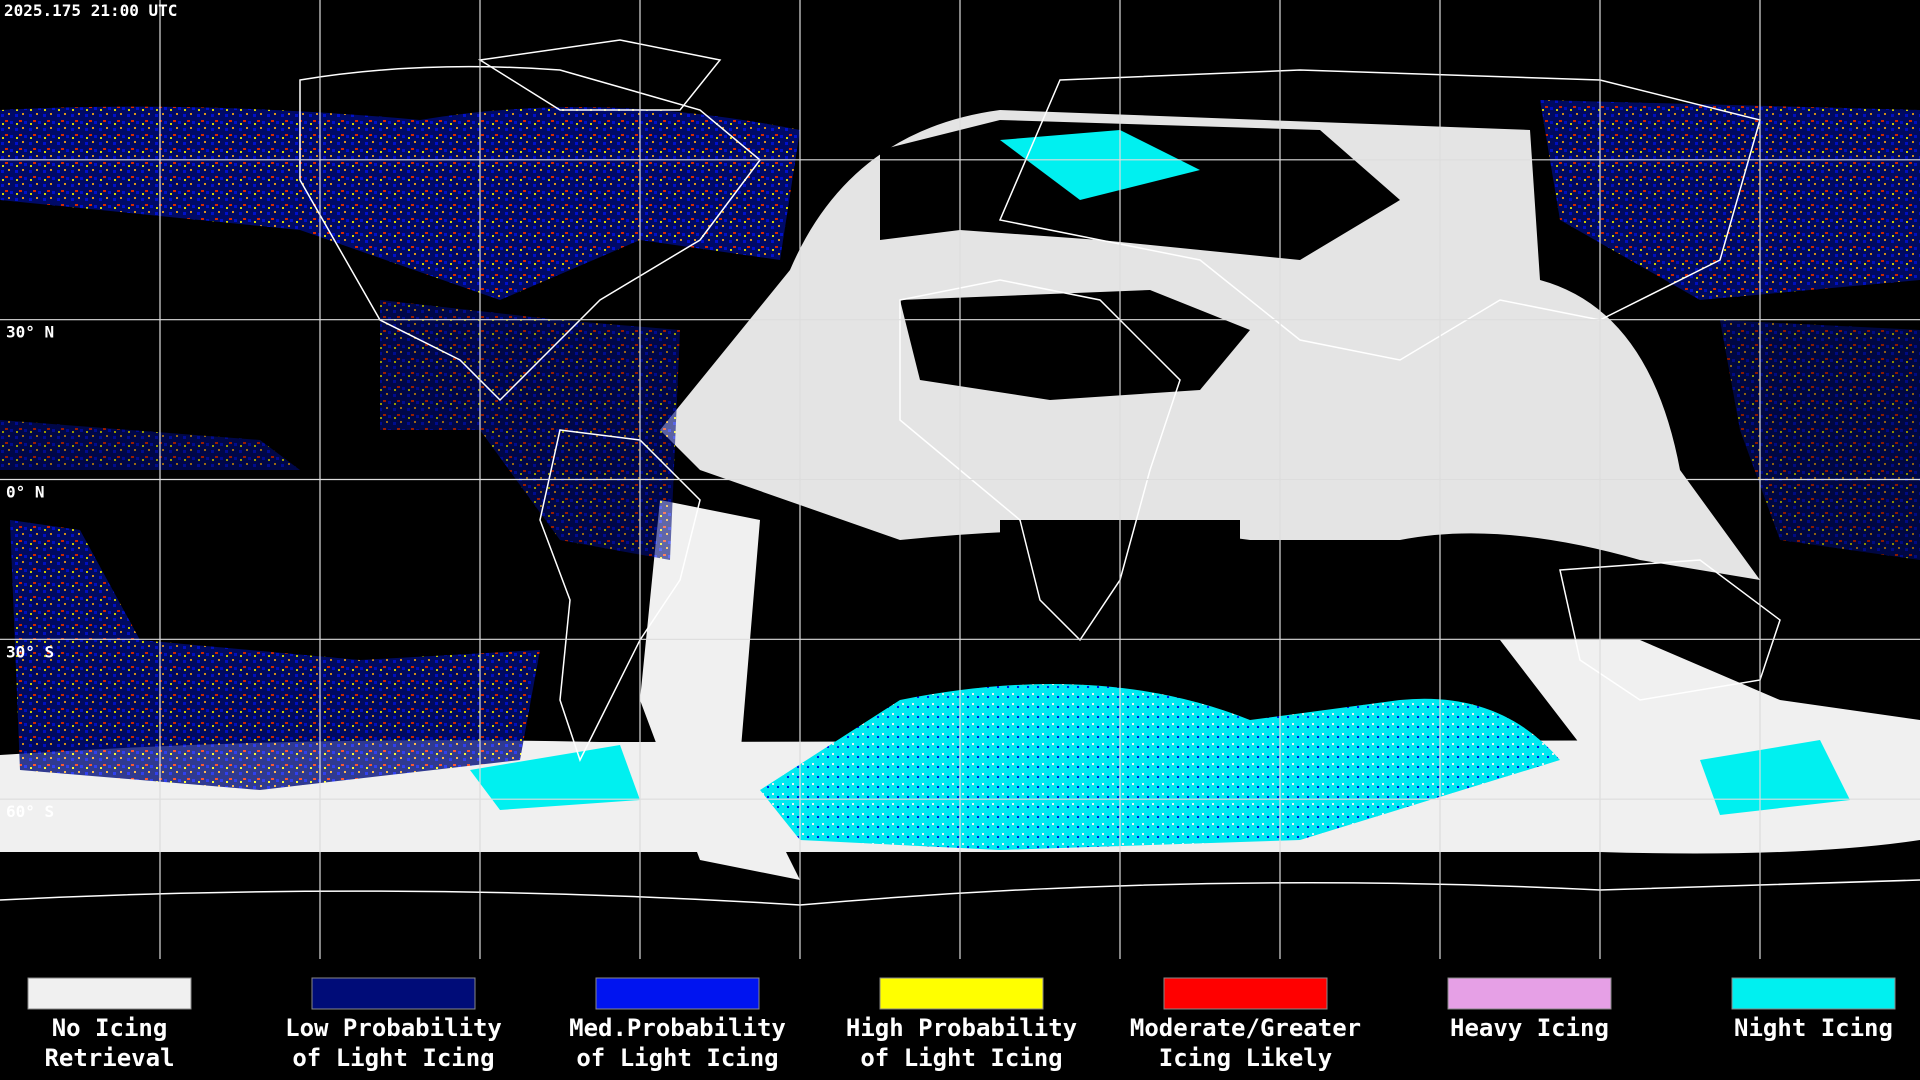  Describe the element at coordinates (109, 1058) in the screenshot. I see `legend-label: Retrieval` at that location.